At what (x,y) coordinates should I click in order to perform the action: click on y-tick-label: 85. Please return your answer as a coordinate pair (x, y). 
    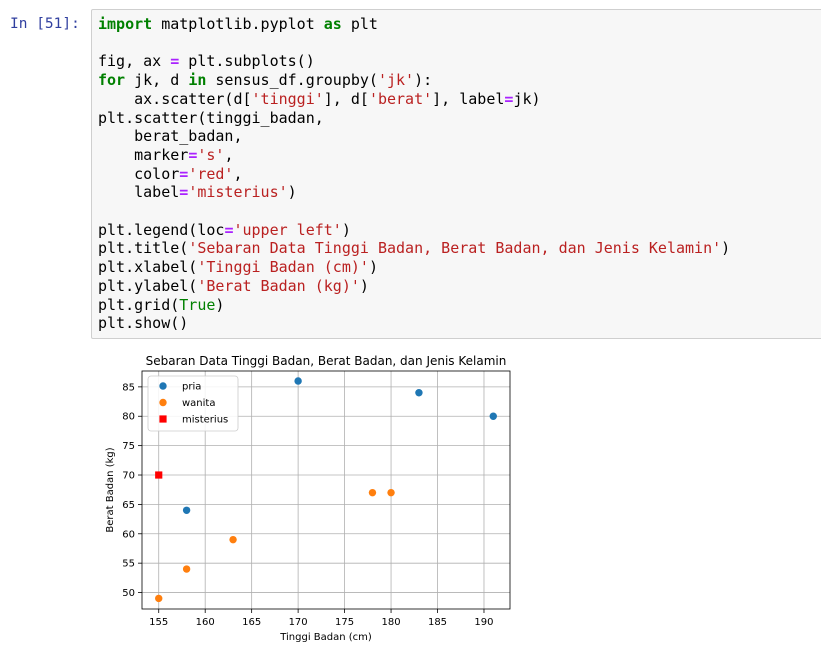
    Looking at the image, I should click on (128, 387).